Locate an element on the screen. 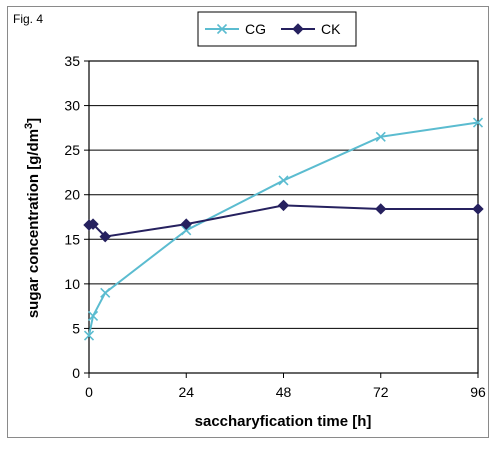 This screenshot has height=452, width=500. x-tick-label: 24 is located at coordinates (186, 392).